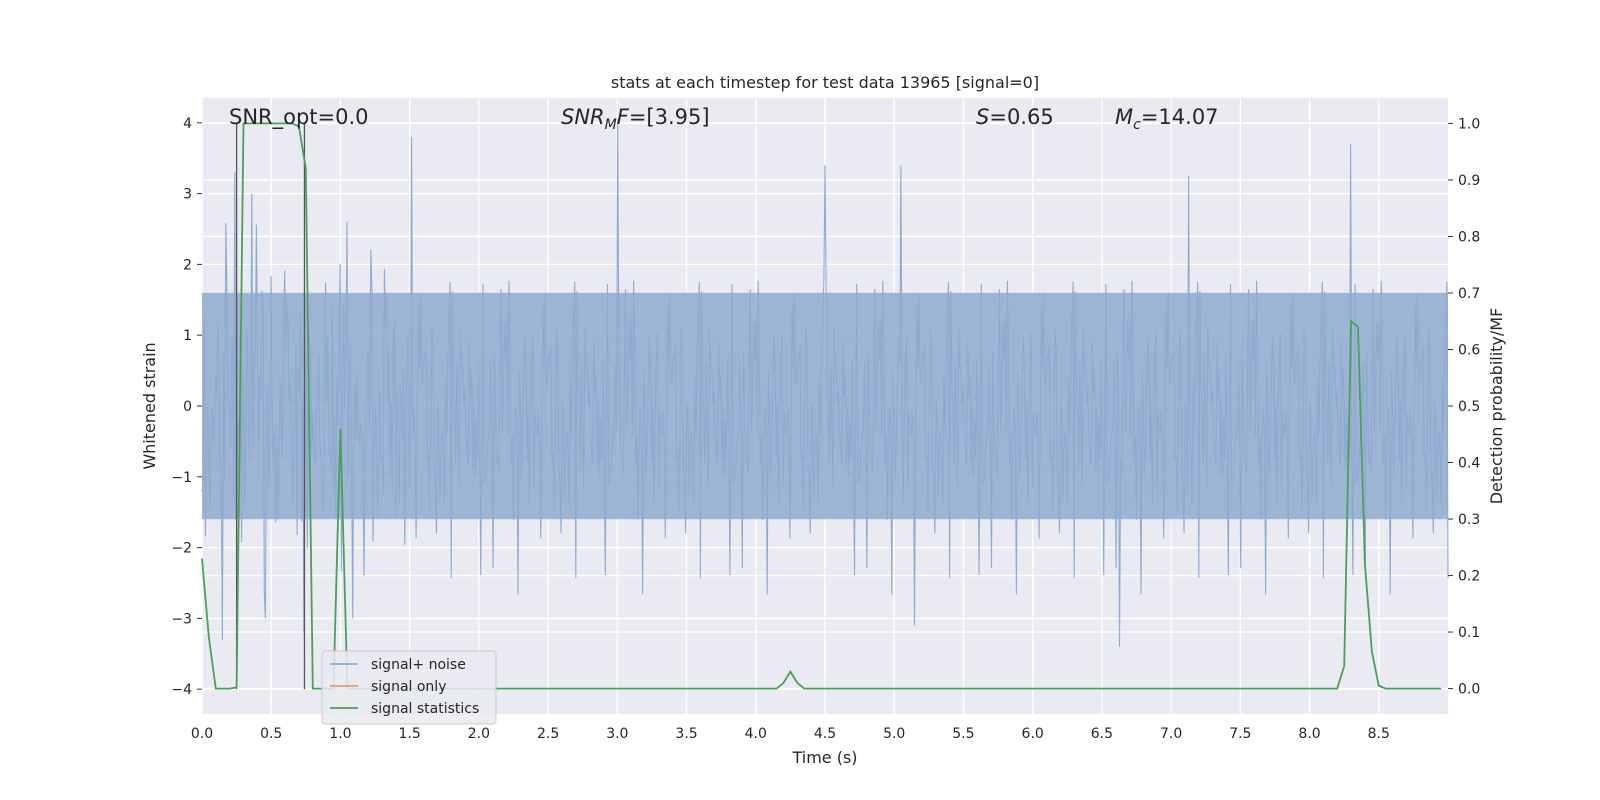 The width and height of the screenshot is (1600, 800). I want to click on legend-label-signal-plus-noise: signal+ noise, so click(418, 665).